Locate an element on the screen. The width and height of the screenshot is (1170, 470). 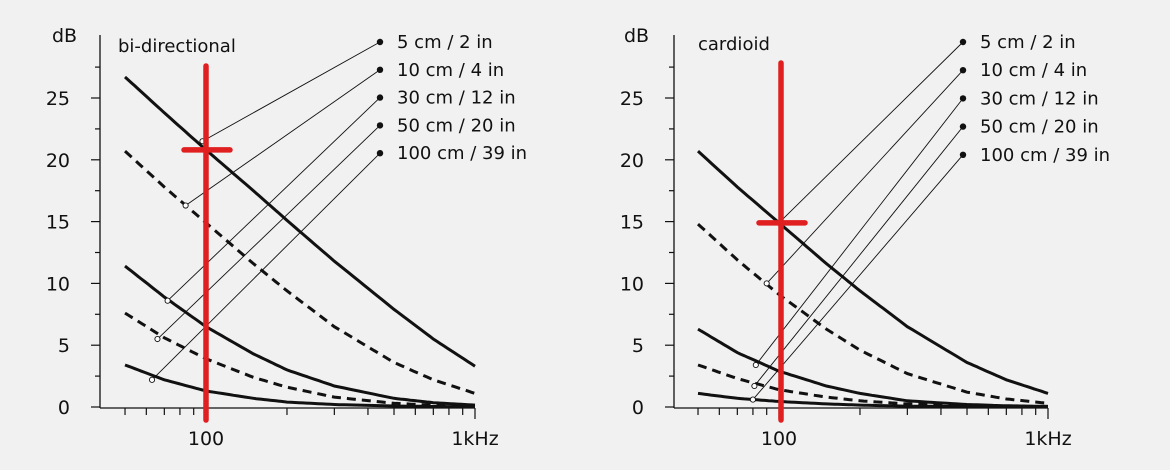
series-line-10-cm-4-in is located at coordinates (872, 313).